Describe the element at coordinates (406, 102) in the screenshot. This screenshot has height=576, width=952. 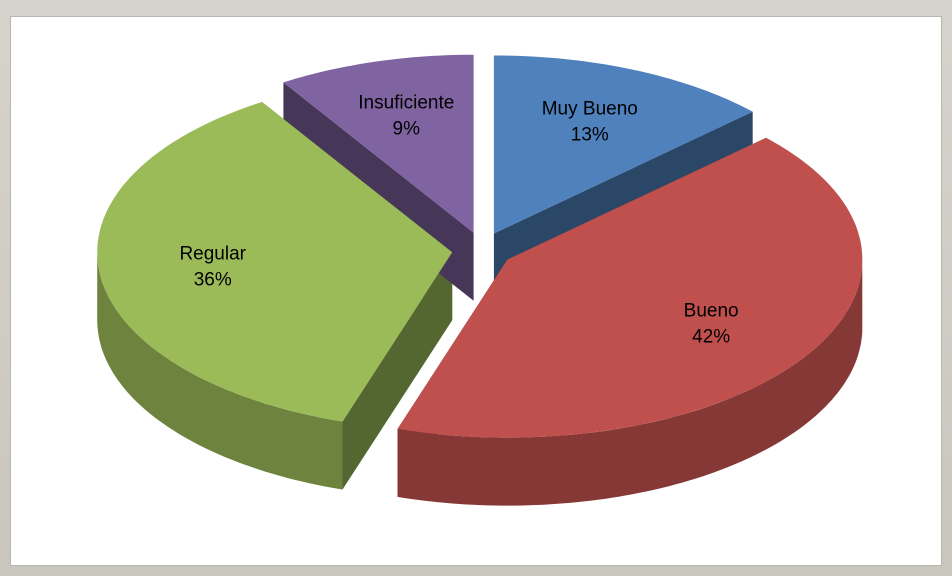
I see `data-label-category: Insuficiente` at that location.